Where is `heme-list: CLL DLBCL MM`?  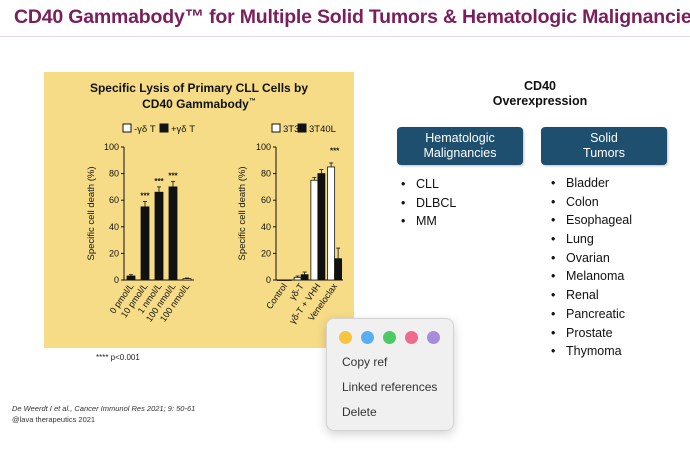
heme-list: CLL DLBCL MM is located at coordinates (427, 203).